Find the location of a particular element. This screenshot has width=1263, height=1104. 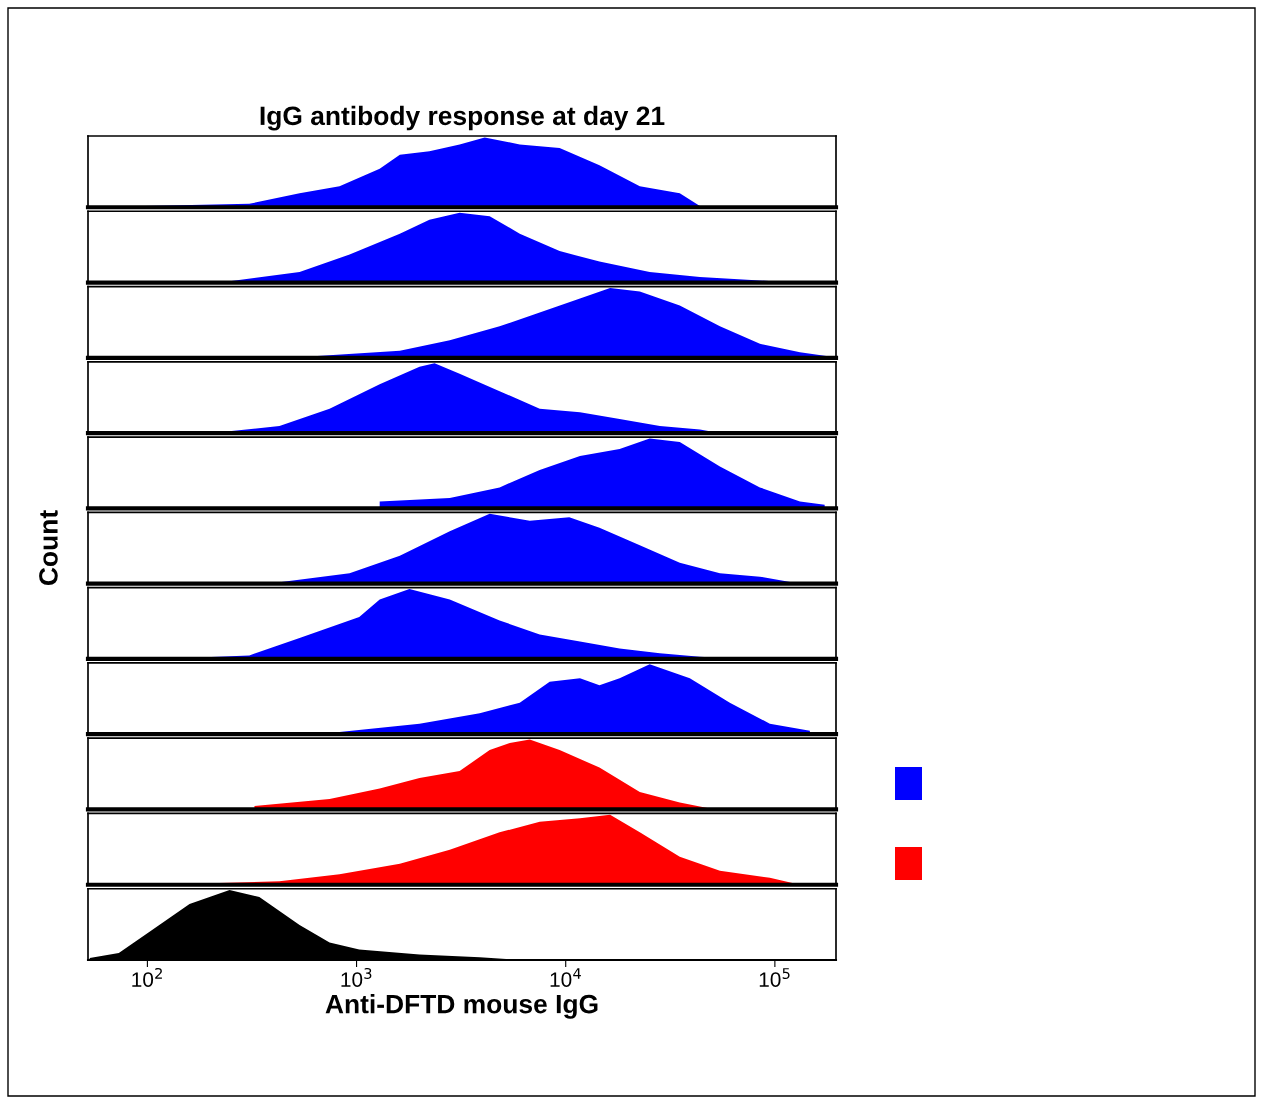

x-tick-label: 10$^{4}$ is located at coordinates (565, 977).